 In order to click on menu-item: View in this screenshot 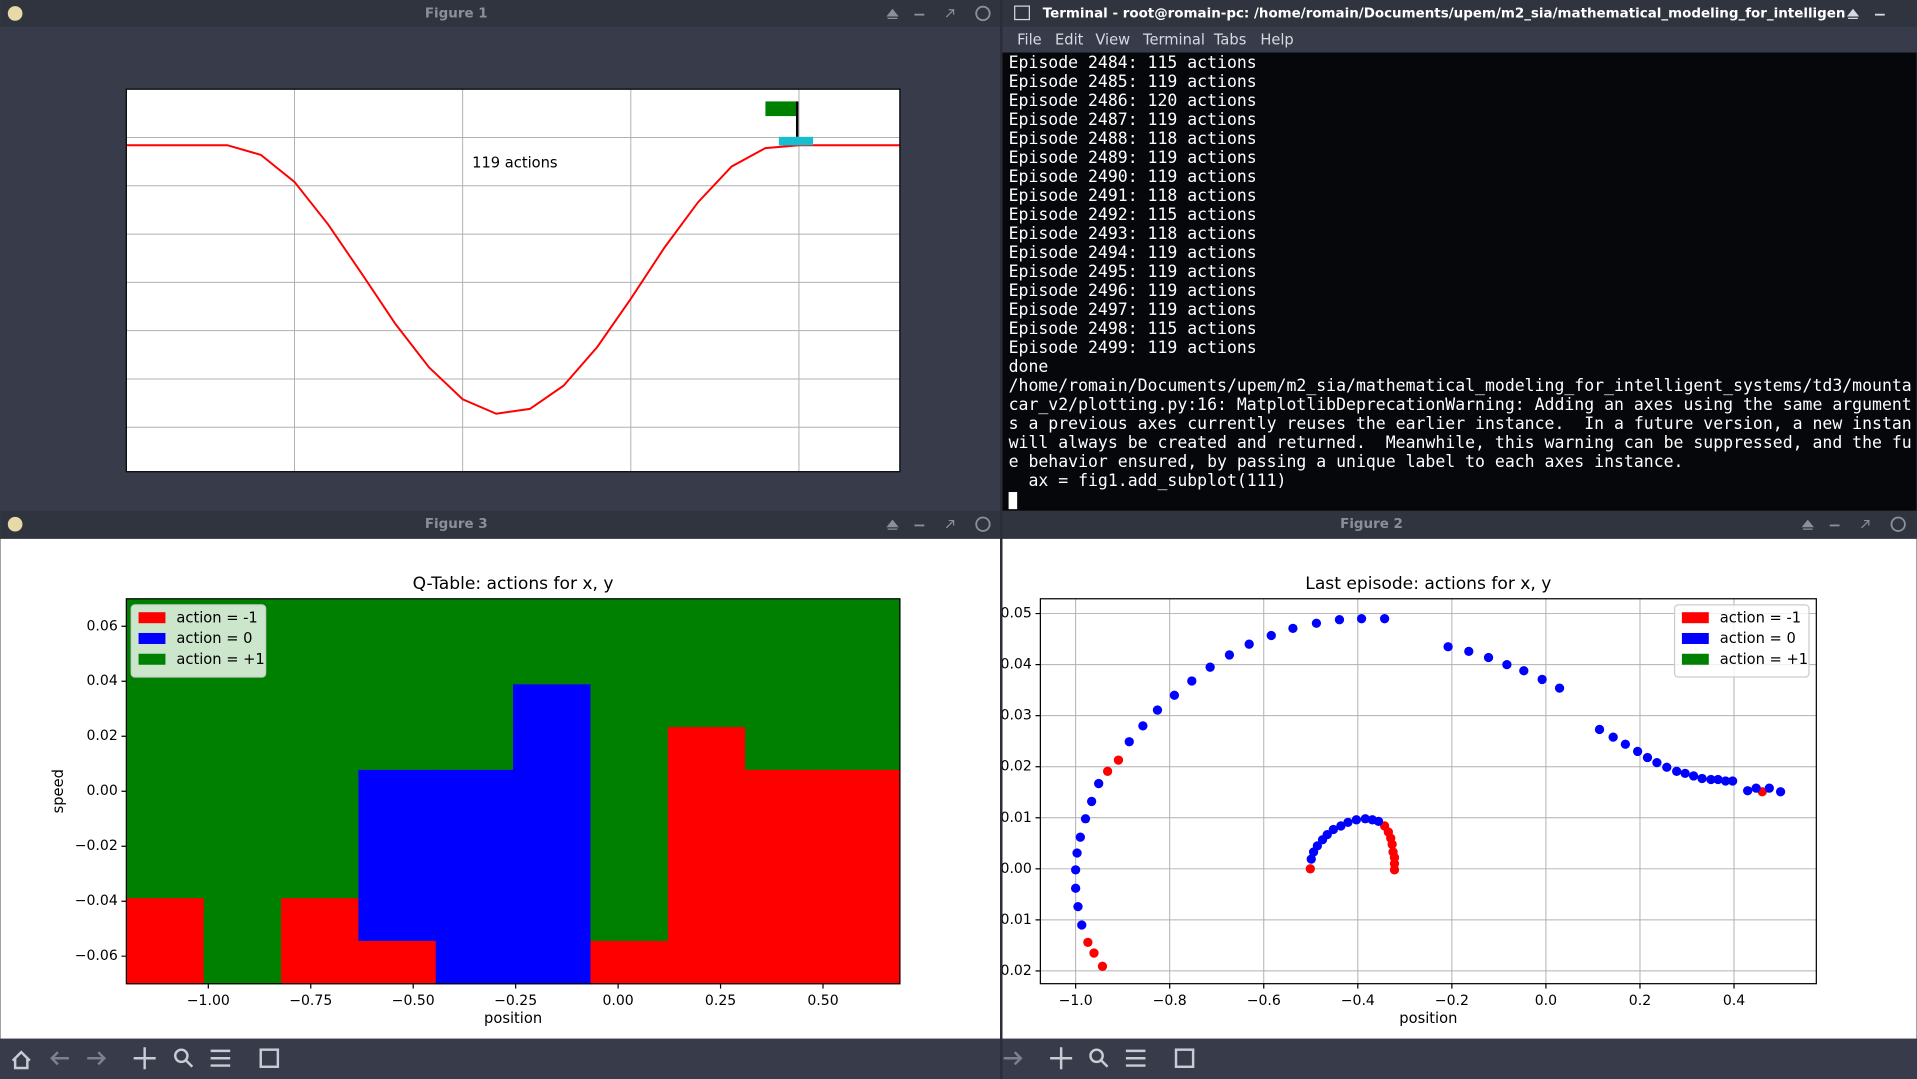, I will do `click(1112, 39)`.